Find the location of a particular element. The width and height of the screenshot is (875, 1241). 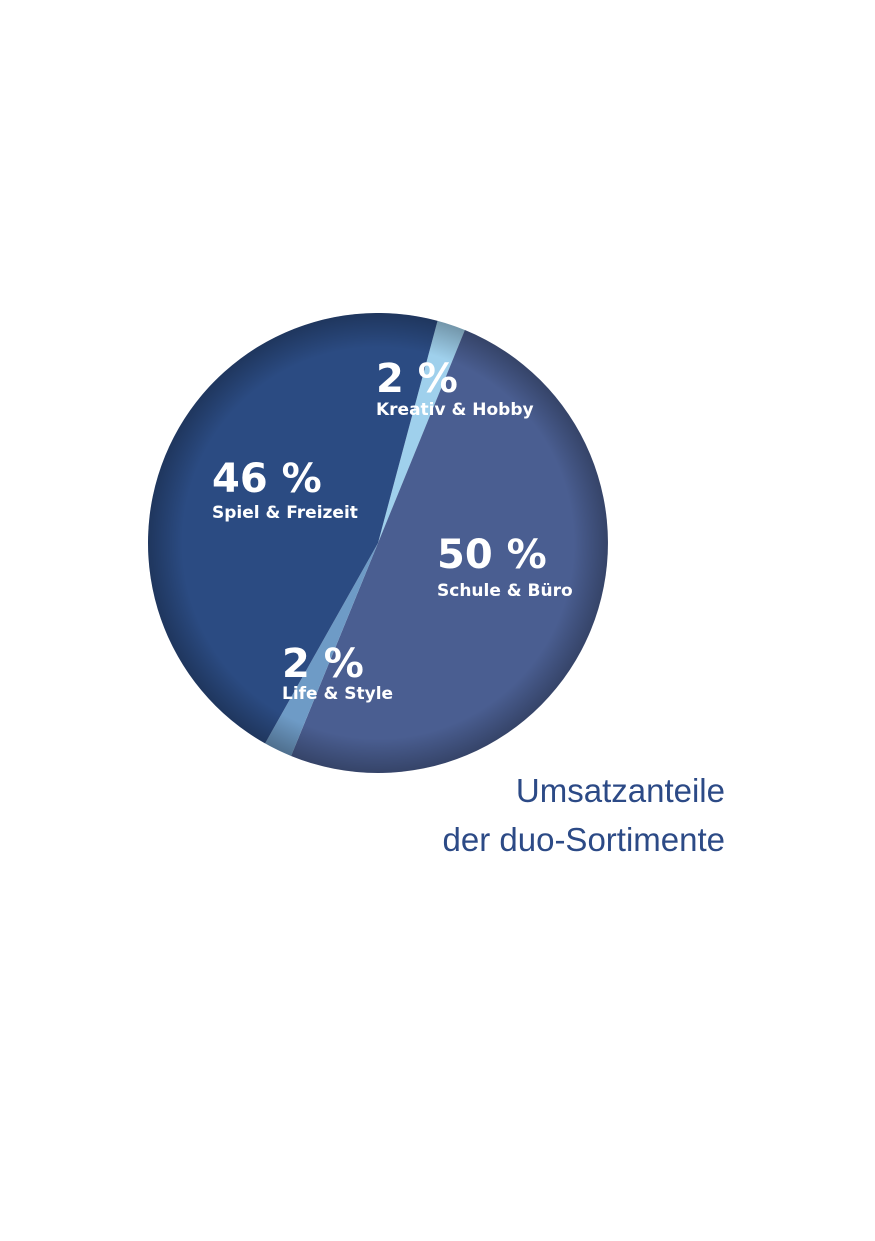

value-label: 46 % is located at coordinates (267, 479).